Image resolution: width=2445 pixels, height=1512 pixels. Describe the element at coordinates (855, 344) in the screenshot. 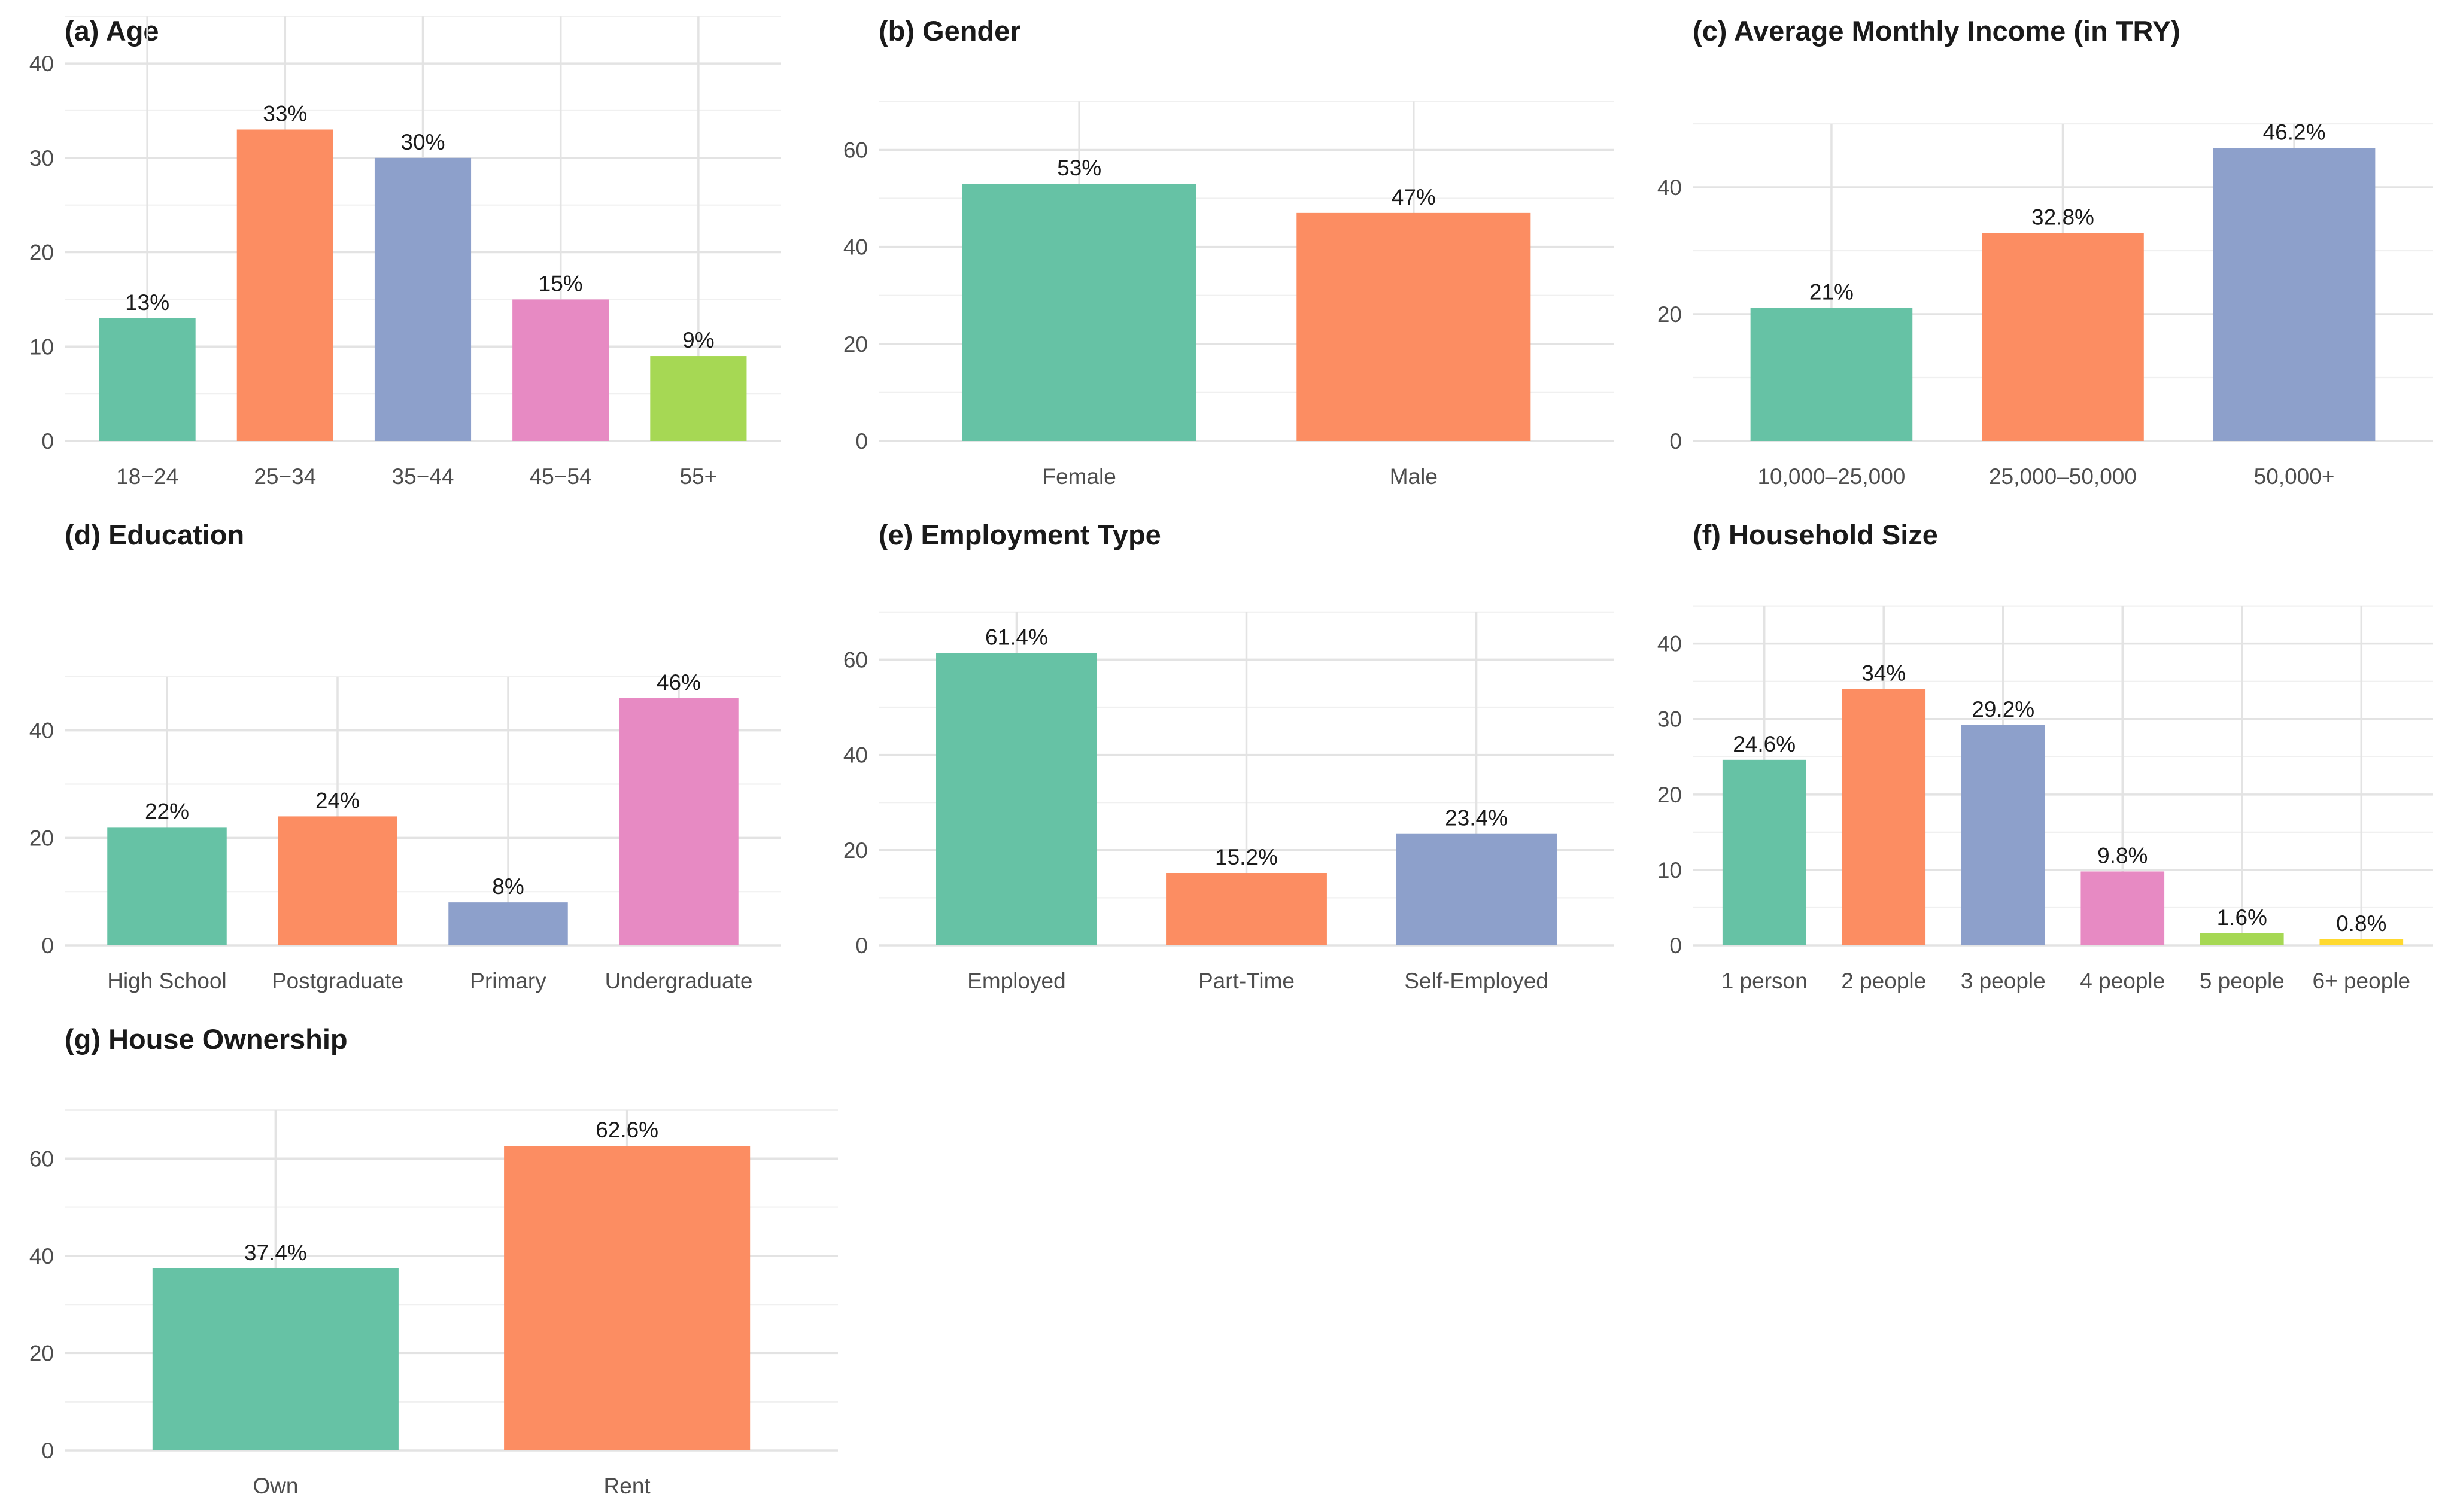

I see `panel-b-ytick-20: 20` at that location.